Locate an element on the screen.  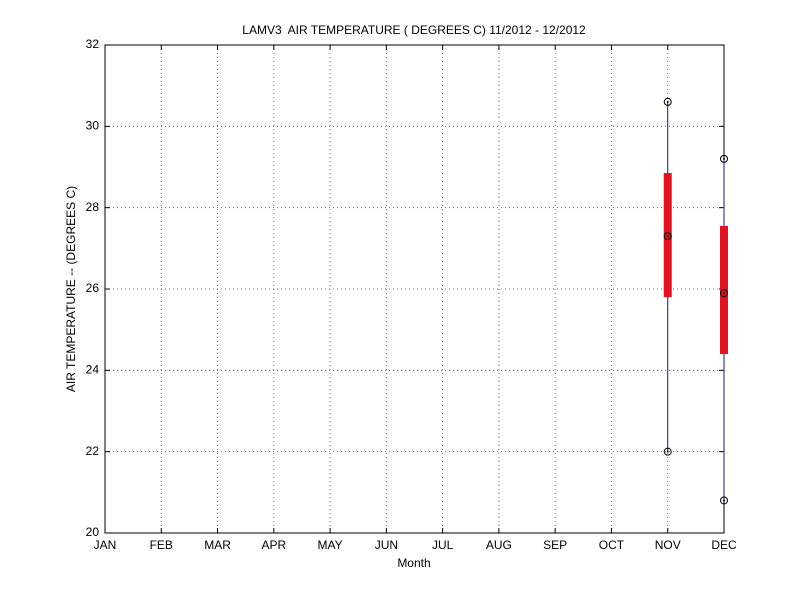
y-tick-label: 22 is located at coordinates (93, 451).